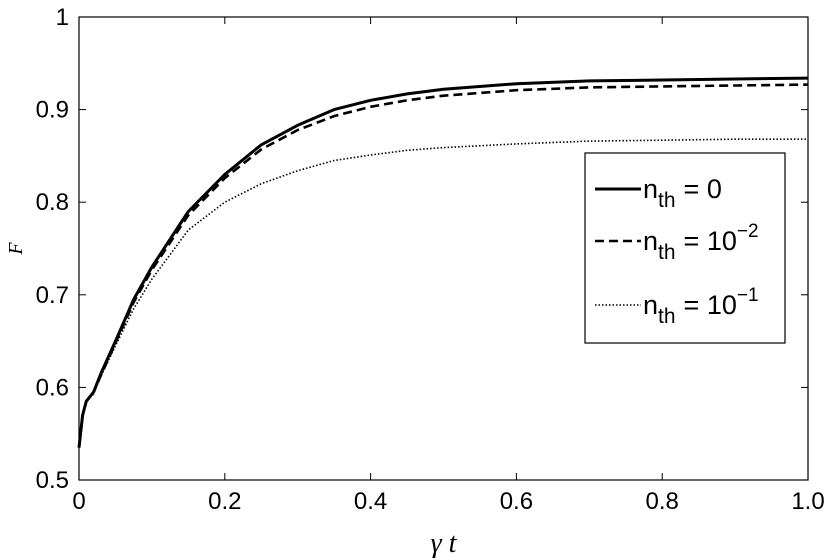 The width and height of the screenshot is (830, 560). Describe the element at coordinates (662, 501) in the screenshot. I see `x-tick-label: 0.8` at that location.